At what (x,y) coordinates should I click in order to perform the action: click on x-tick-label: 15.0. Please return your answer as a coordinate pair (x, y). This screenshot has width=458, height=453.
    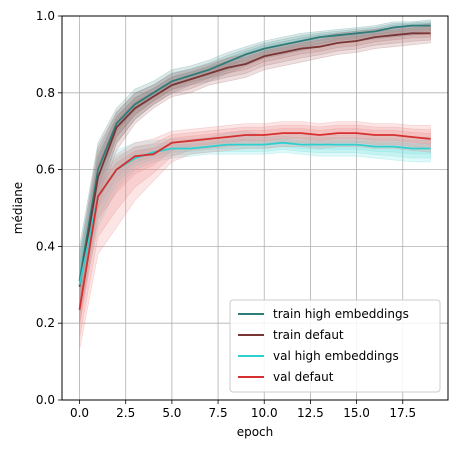
    Looking at the image, I should click on (356, 413).